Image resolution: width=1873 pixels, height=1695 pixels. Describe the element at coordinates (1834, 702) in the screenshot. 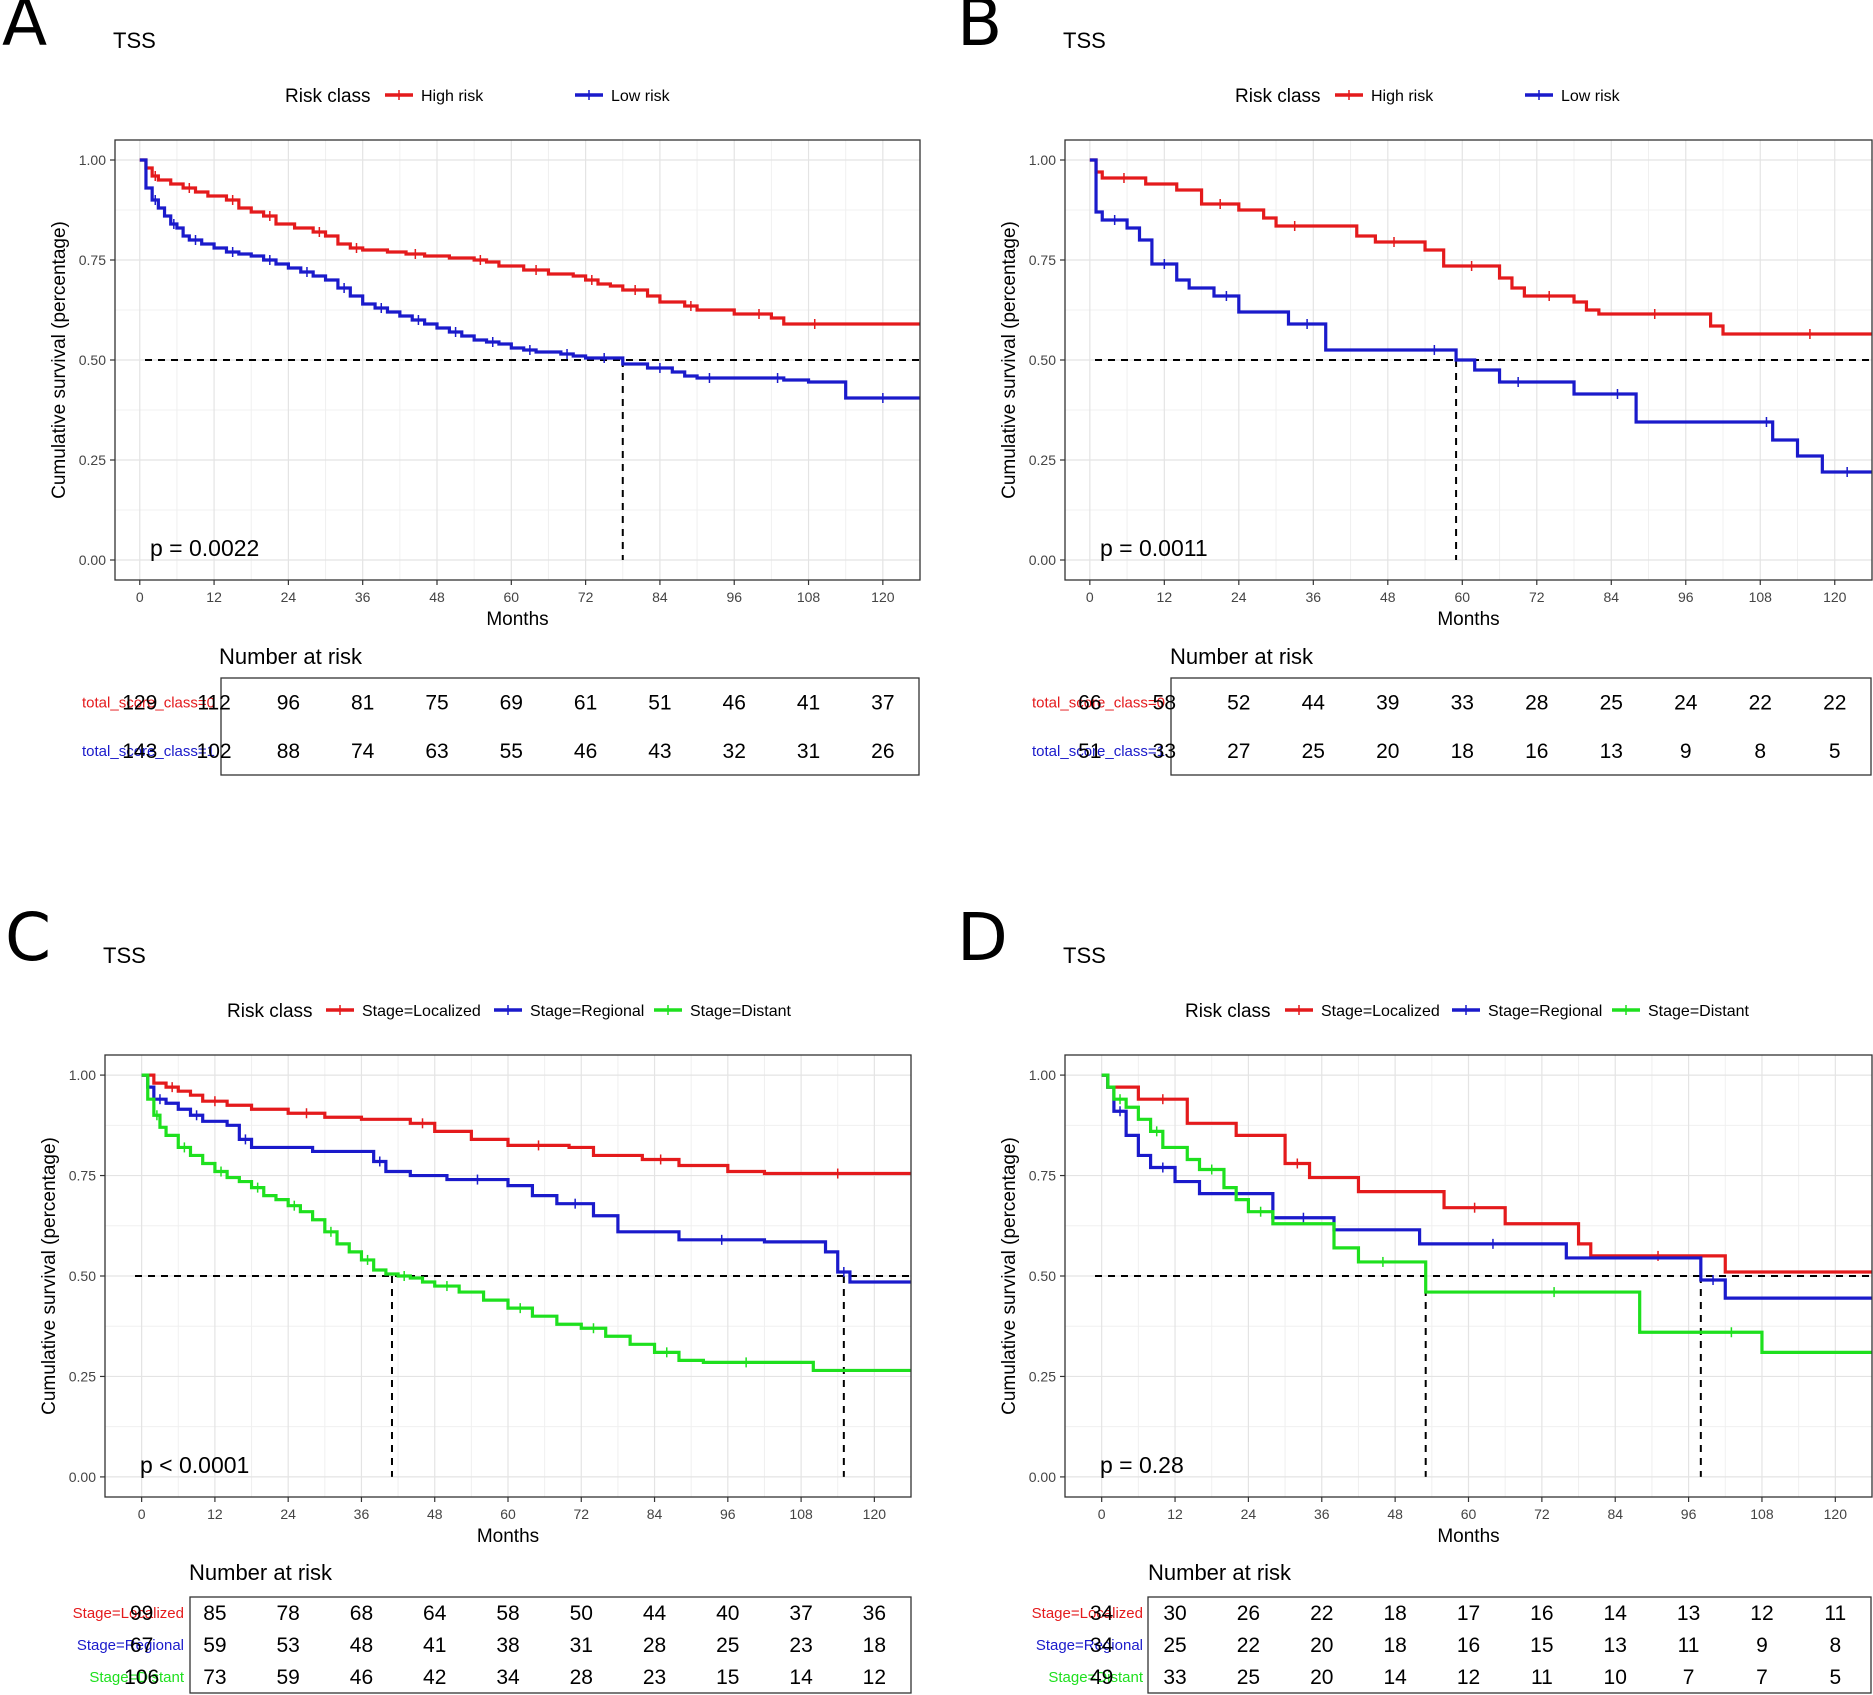

I see `risk-cell: 22` at that location.